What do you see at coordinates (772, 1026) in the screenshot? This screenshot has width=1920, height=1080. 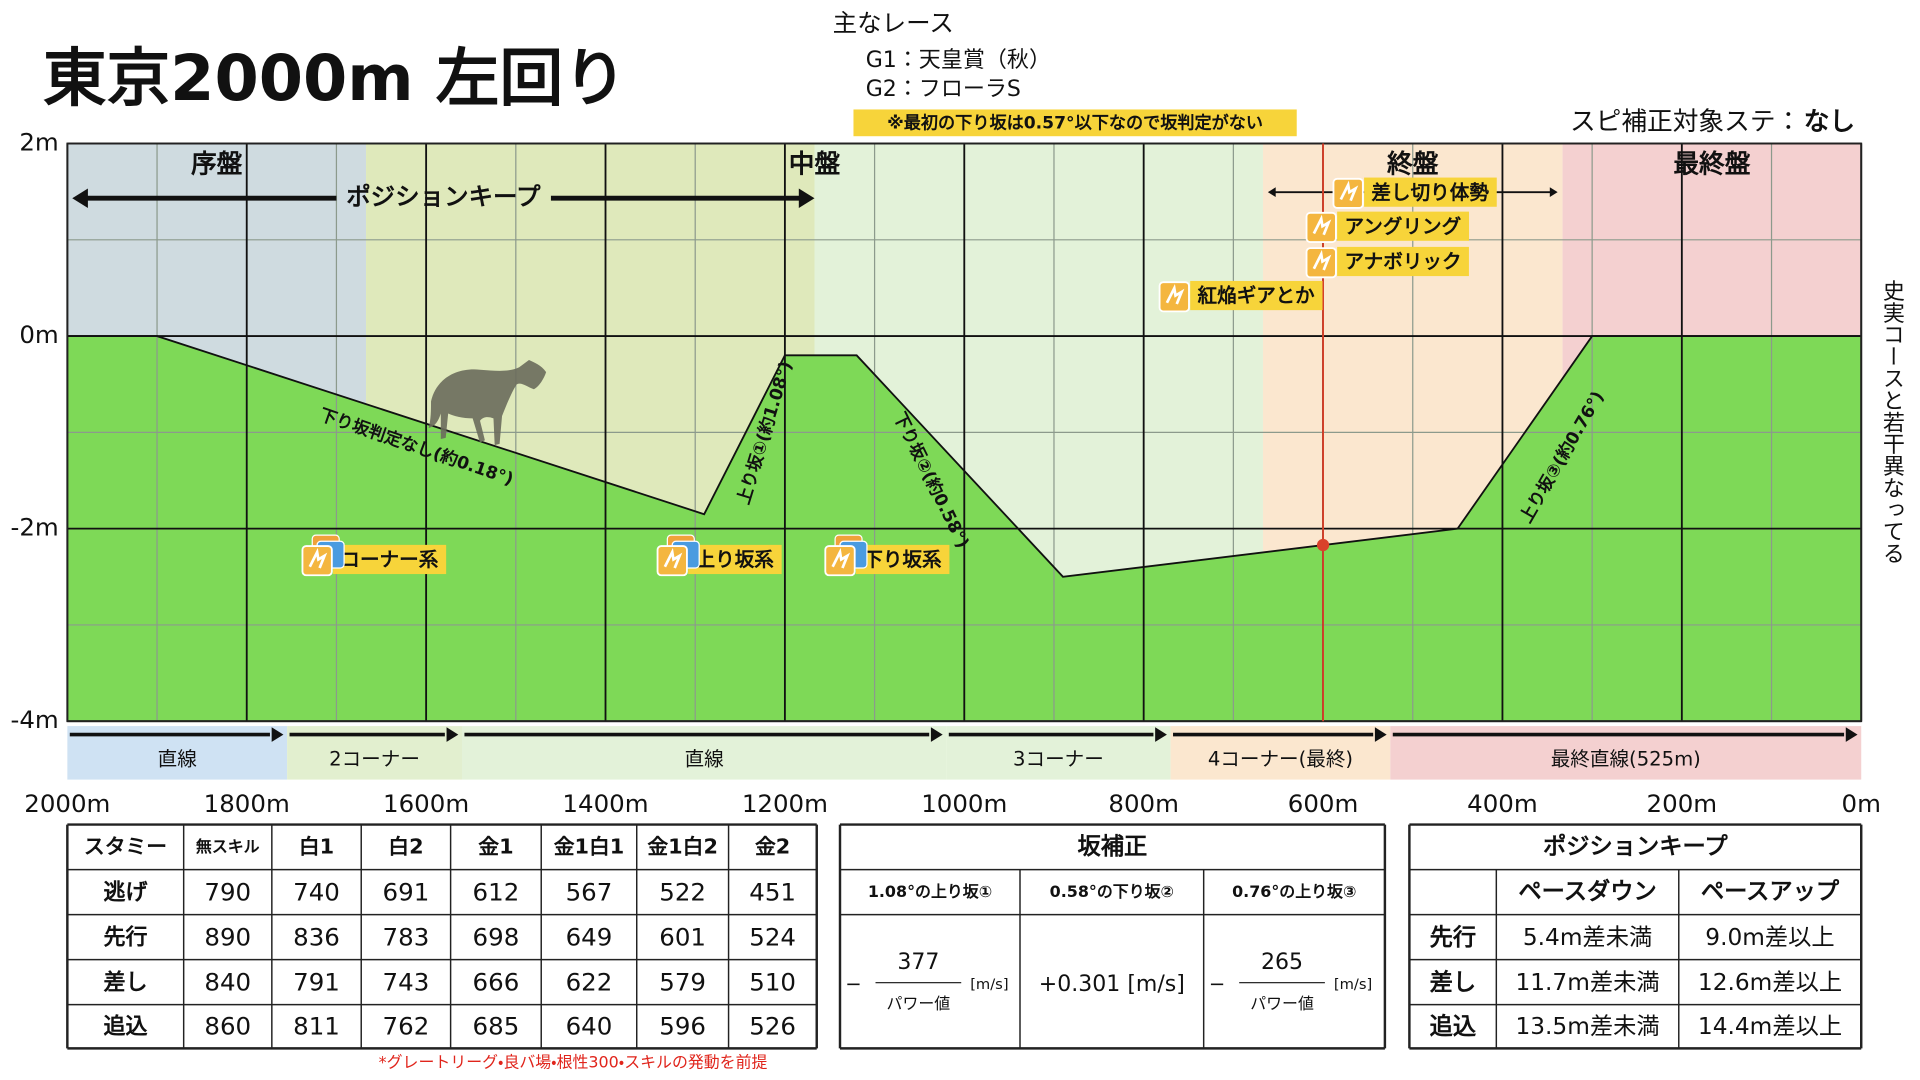 I see `table-cell: 526` at bounding box center [772, 1026].